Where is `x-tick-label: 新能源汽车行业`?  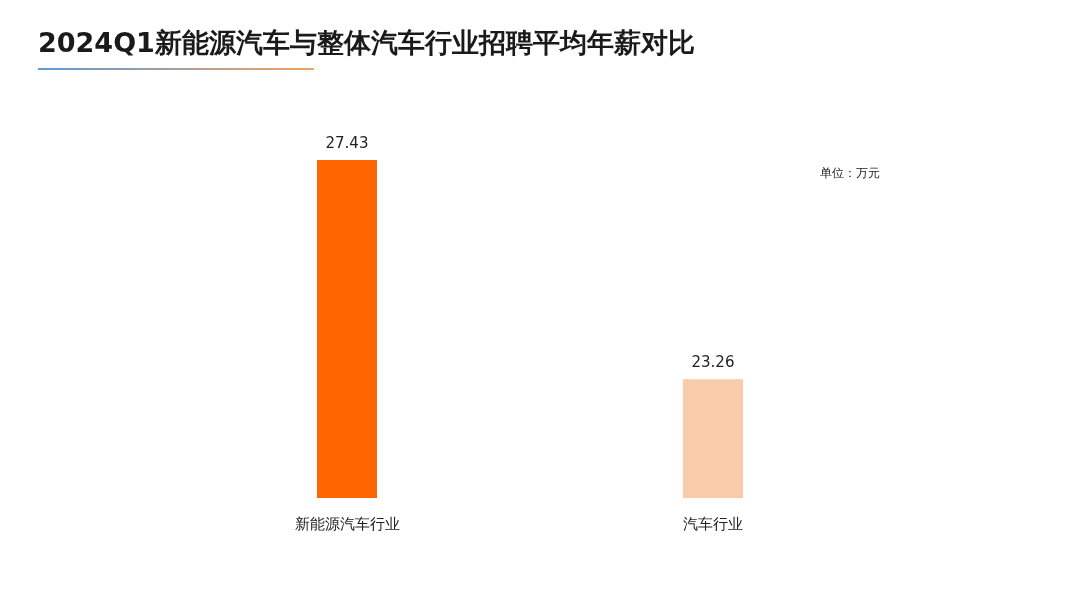
x-tick-label: 新能源汽车行业 is located at coordinates (347, 524).